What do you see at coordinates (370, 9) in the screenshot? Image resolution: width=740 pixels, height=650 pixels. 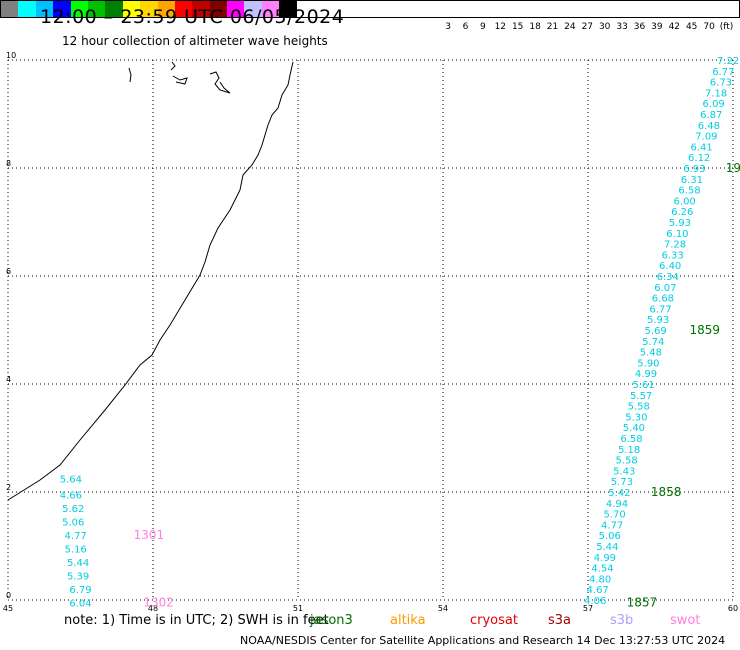 I see `color-scale-legend` at bounding box center [370, 9].